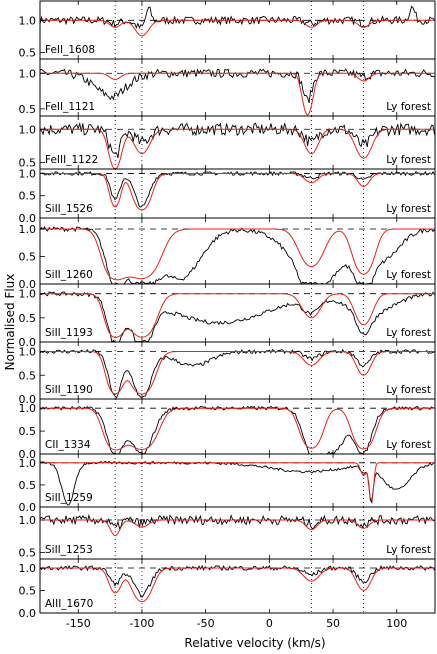 This screenshot has width=437, height=654. Describe the element at coordinates (237, 623) in the screenshot. I see `x-axis: -150 -100 -50 0 50 100` at that location.